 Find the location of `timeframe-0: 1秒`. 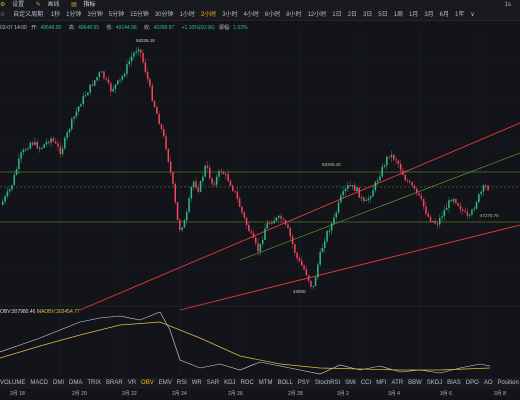

timeframe-0: 1秒 is located at coordinates (55, 15).